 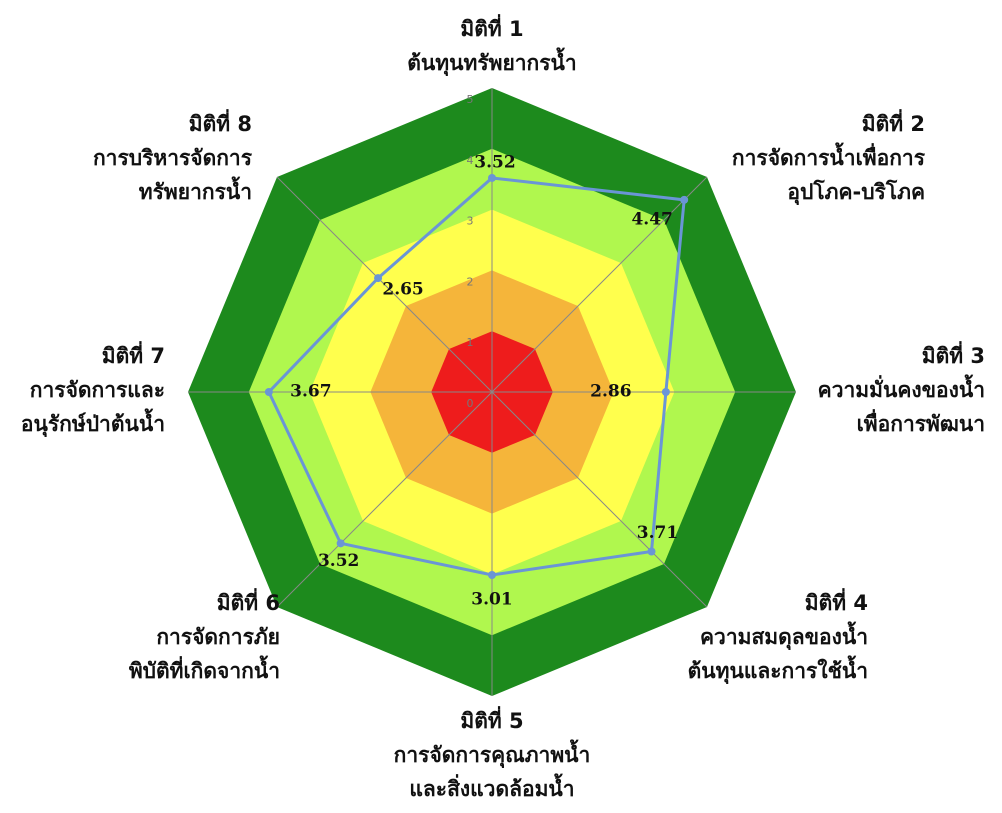 I want to click on category-label: ต้นทุนทรัพยากรน้ำ, so click(x=491, y=62).